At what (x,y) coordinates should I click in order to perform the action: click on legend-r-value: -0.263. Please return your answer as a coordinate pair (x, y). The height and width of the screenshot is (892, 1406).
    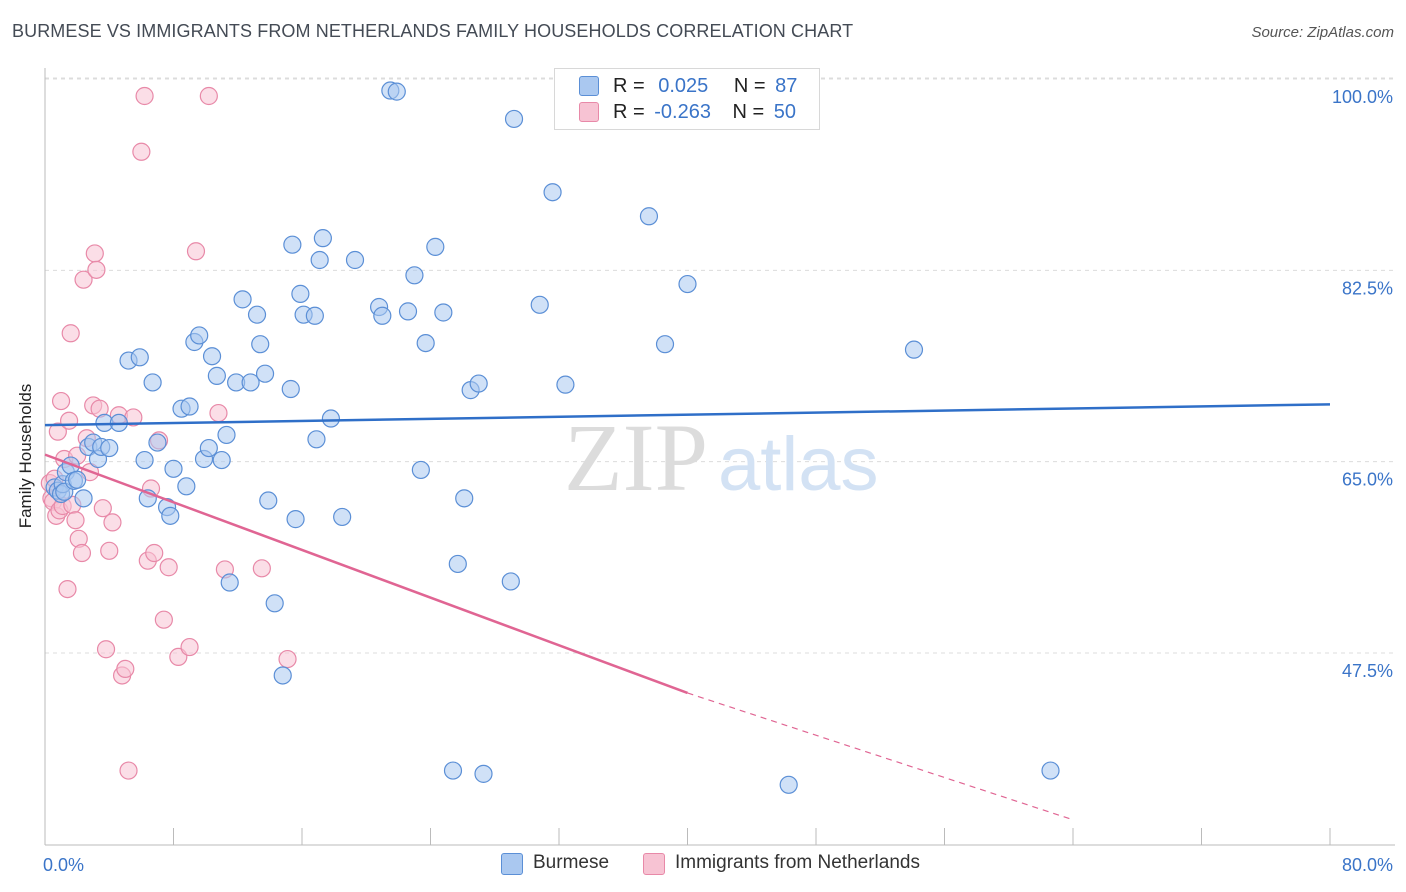
    Looking at the image, I should click on (682, 112).